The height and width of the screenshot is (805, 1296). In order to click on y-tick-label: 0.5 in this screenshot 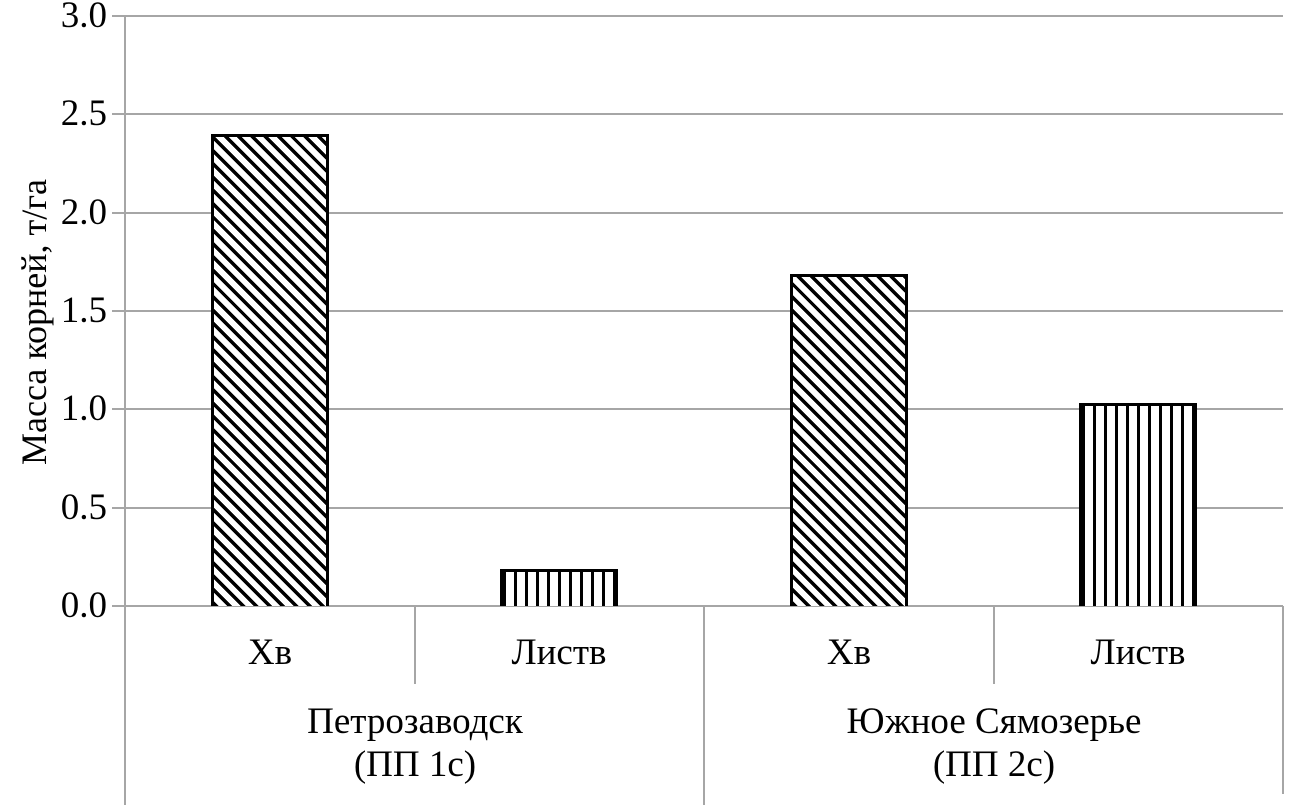, I will do `click(83, 507)`.